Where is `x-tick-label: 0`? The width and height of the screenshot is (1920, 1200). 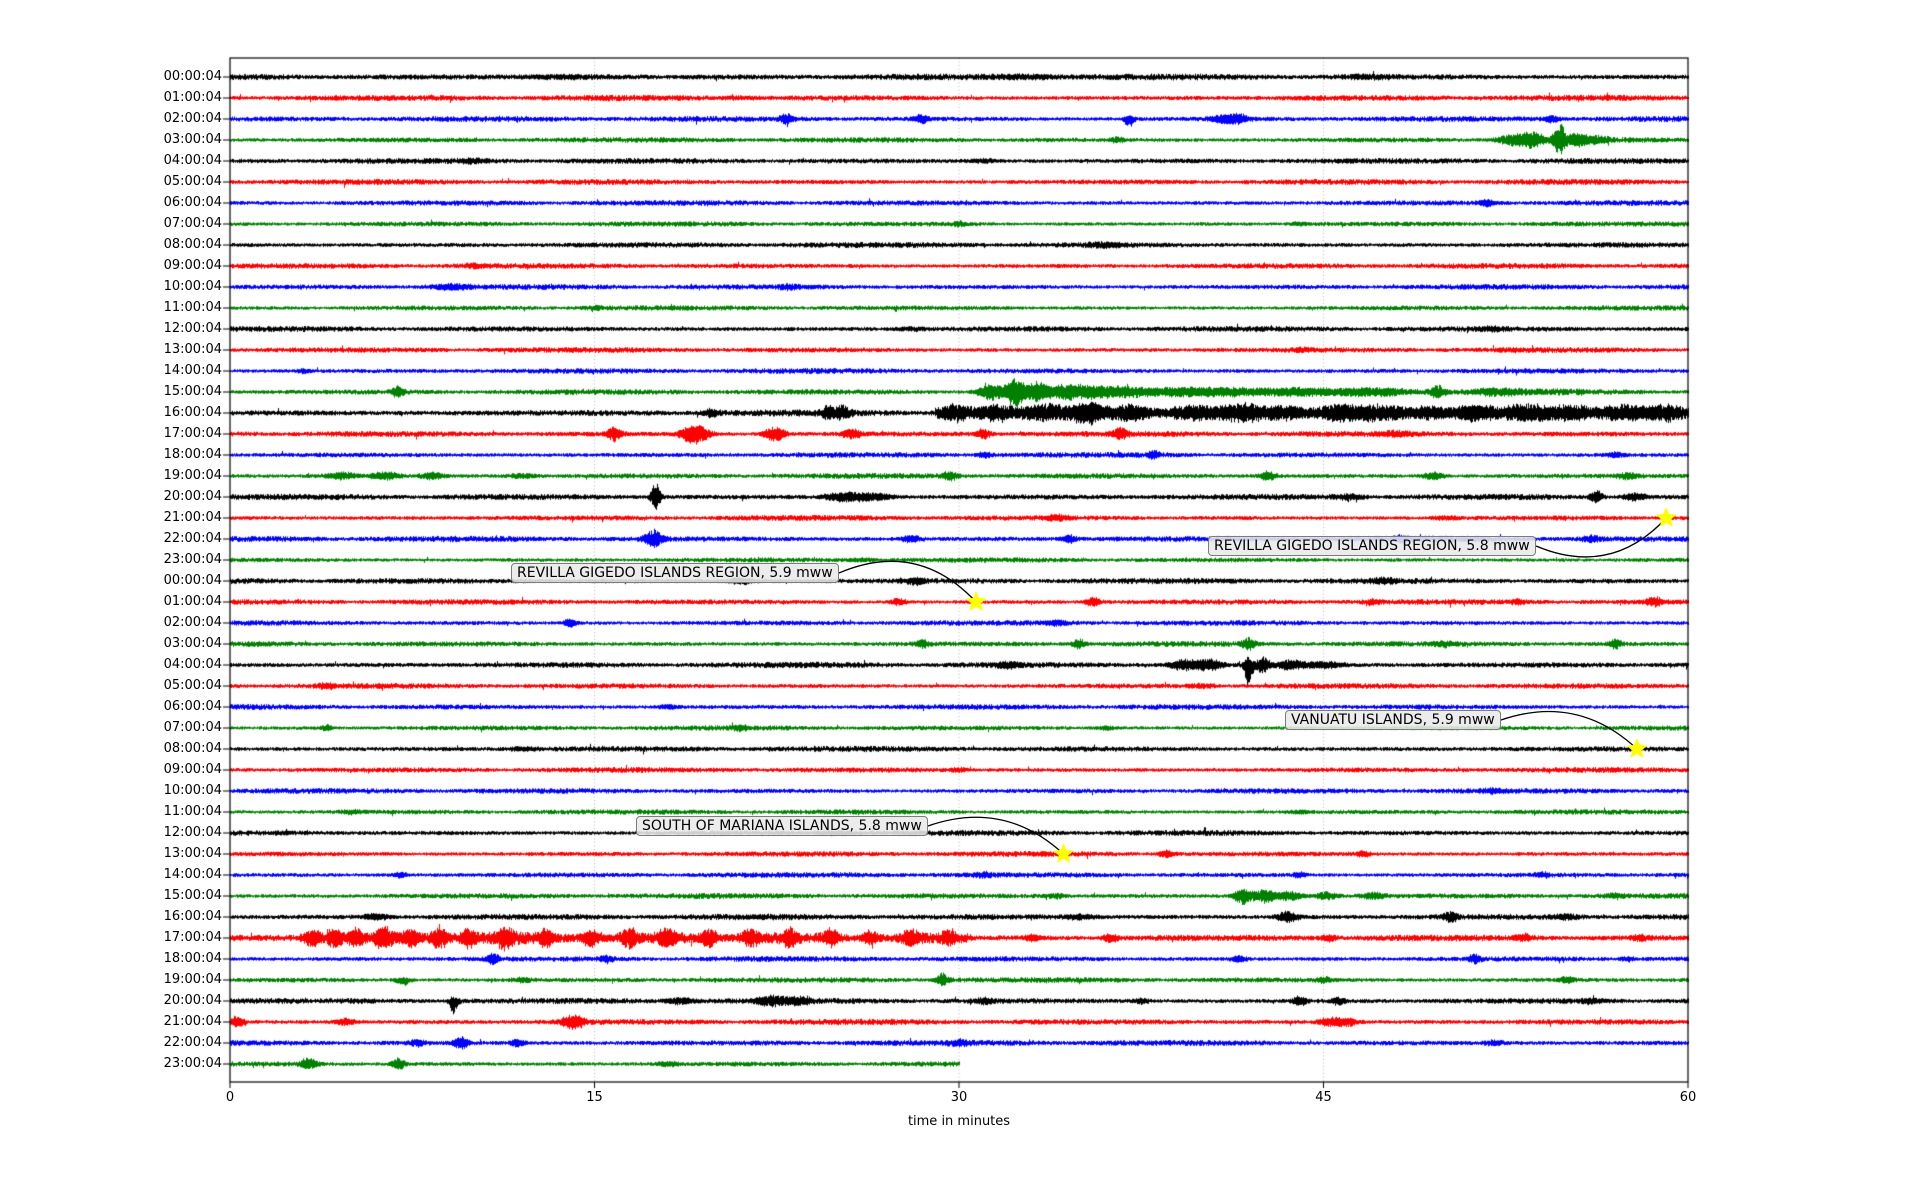
x-tick-label: 0 is located at coordinates (230, 1097).